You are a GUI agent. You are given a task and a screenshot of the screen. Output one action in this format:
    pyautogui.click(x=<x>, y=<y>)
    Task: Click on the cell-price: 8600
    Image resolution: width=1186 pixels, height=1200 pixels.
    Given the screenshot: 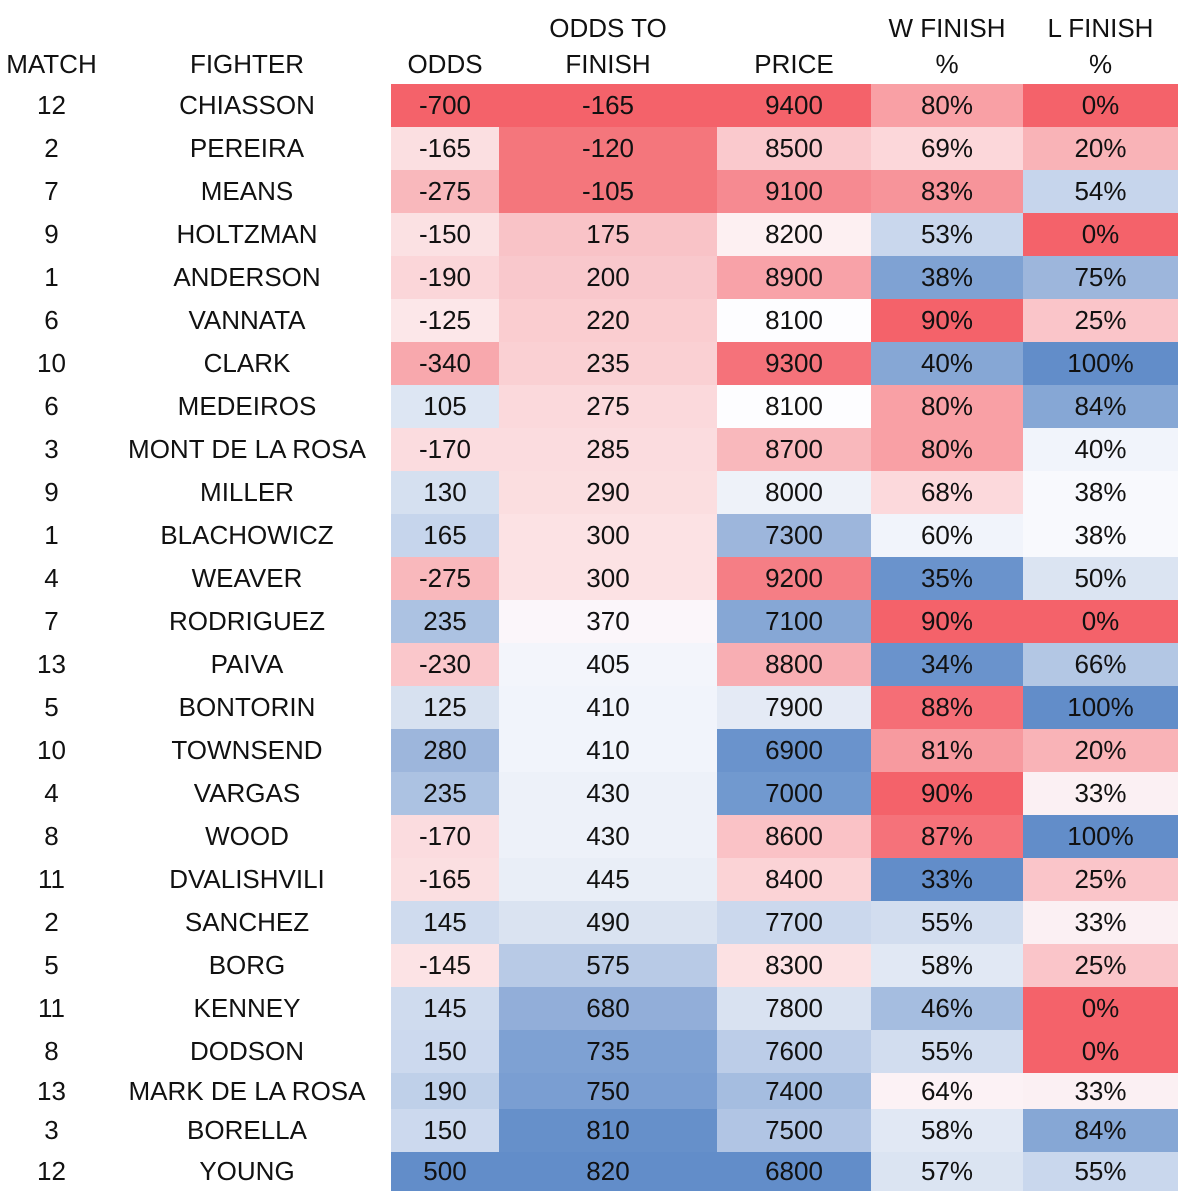 What is the action you would take?
    pyautogui.click(x=794, y=836)
    